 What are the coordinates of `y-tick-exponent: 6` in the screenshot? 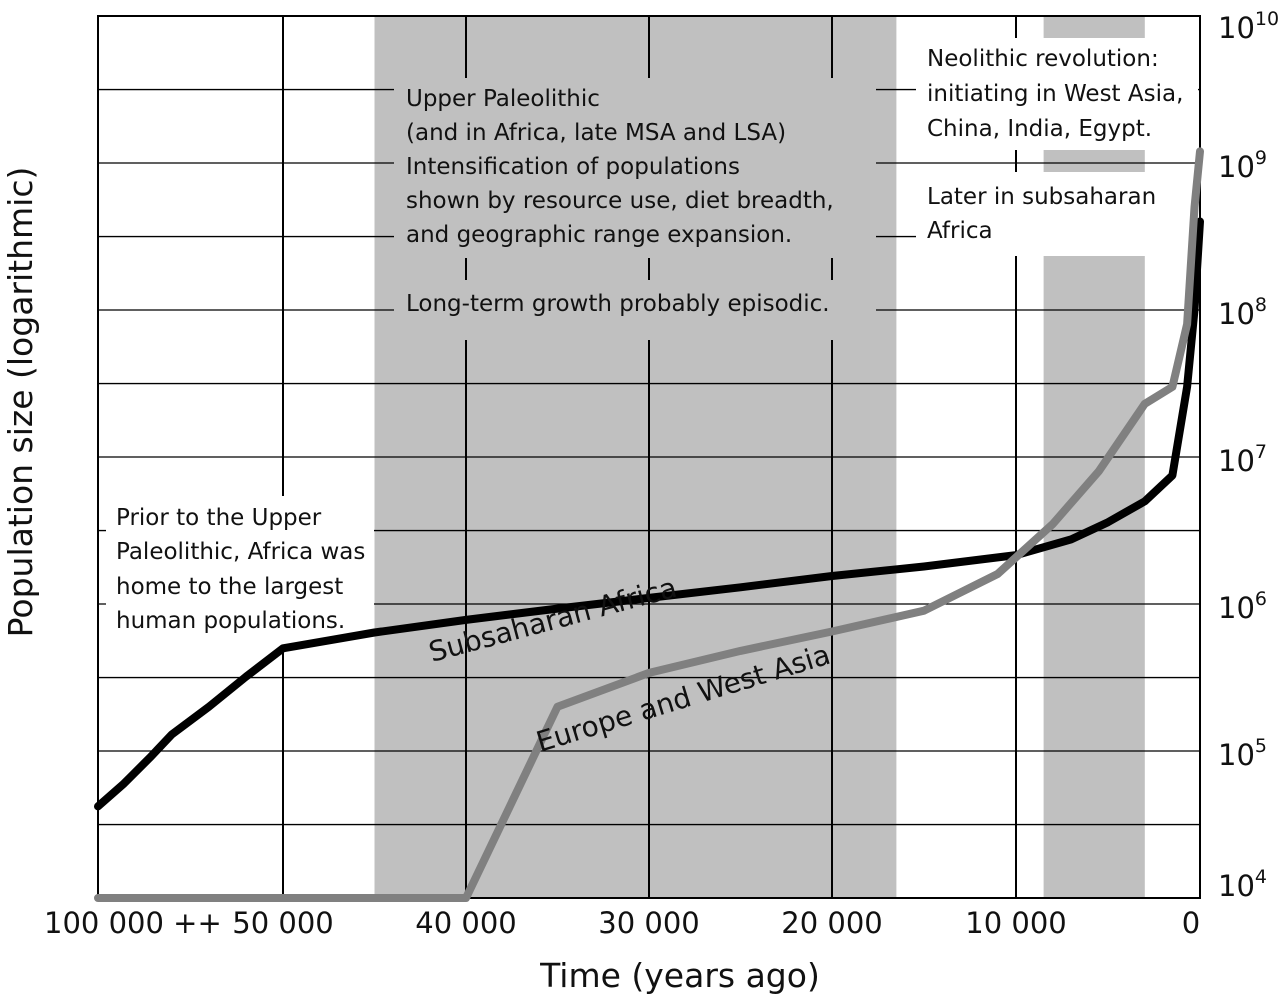 It's located at (1261, 599).